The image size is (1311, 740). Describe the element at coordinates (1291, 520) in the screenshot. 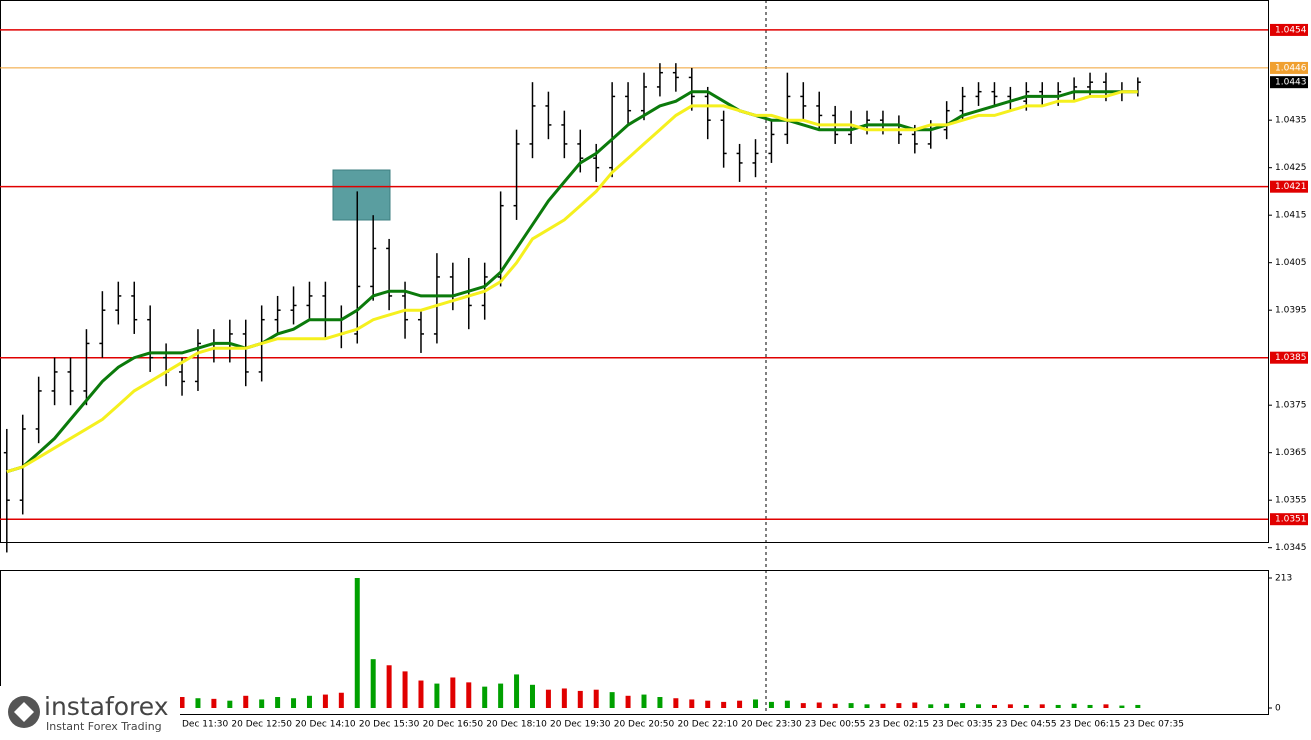

I see `level-label: 1.0351` at that location.